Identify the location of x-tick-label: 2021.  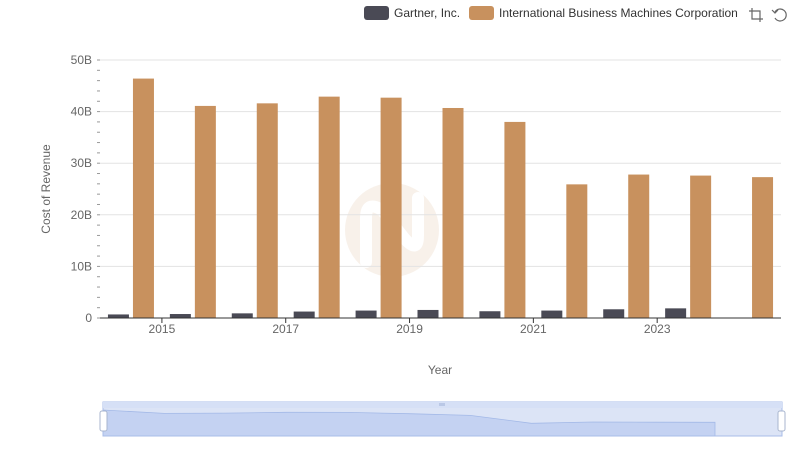
(533, 329).